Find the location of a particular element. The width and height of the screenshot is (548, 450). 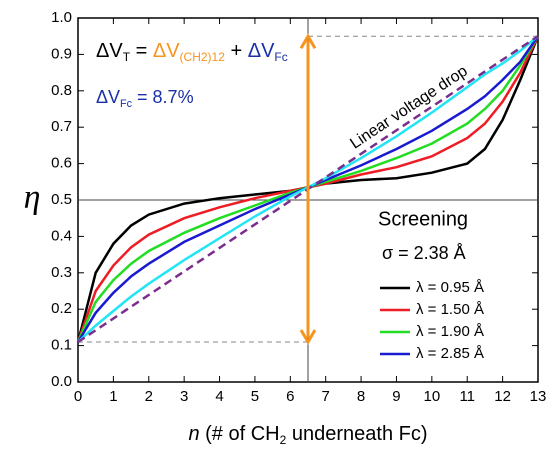

y-tick-label: 1.0 is located at coordinates (61, 17).